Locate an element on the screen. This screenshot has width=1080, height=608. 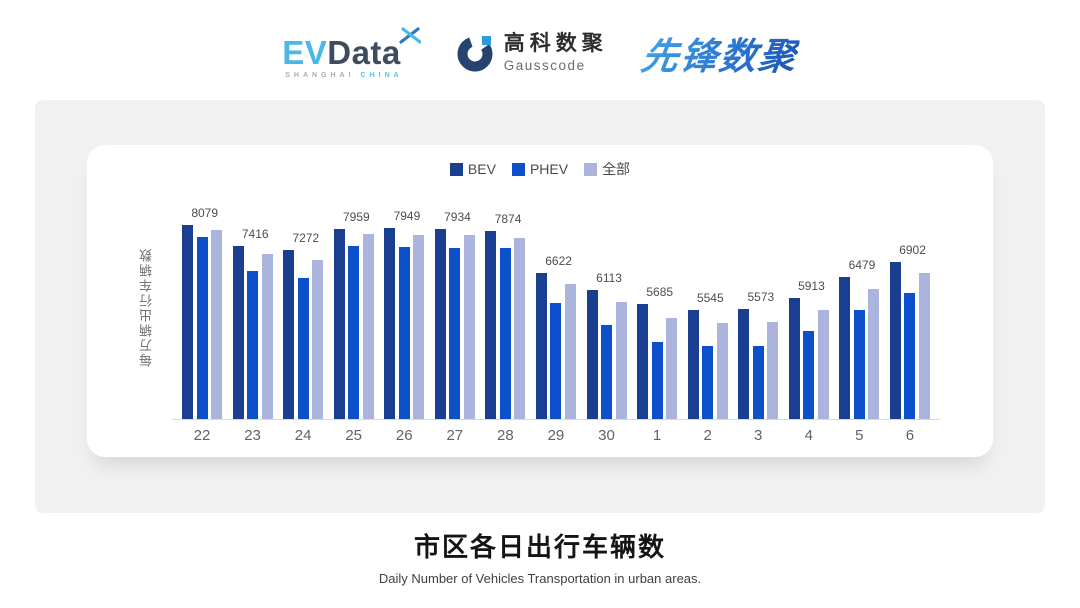
bar-全部-30 is located at coordinates (621, 360).